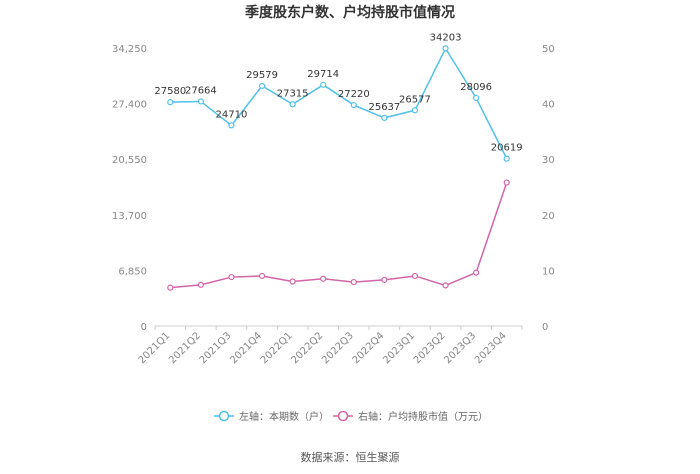  I want to click on x-tick-label: 2023Q3, so click(460, 348).